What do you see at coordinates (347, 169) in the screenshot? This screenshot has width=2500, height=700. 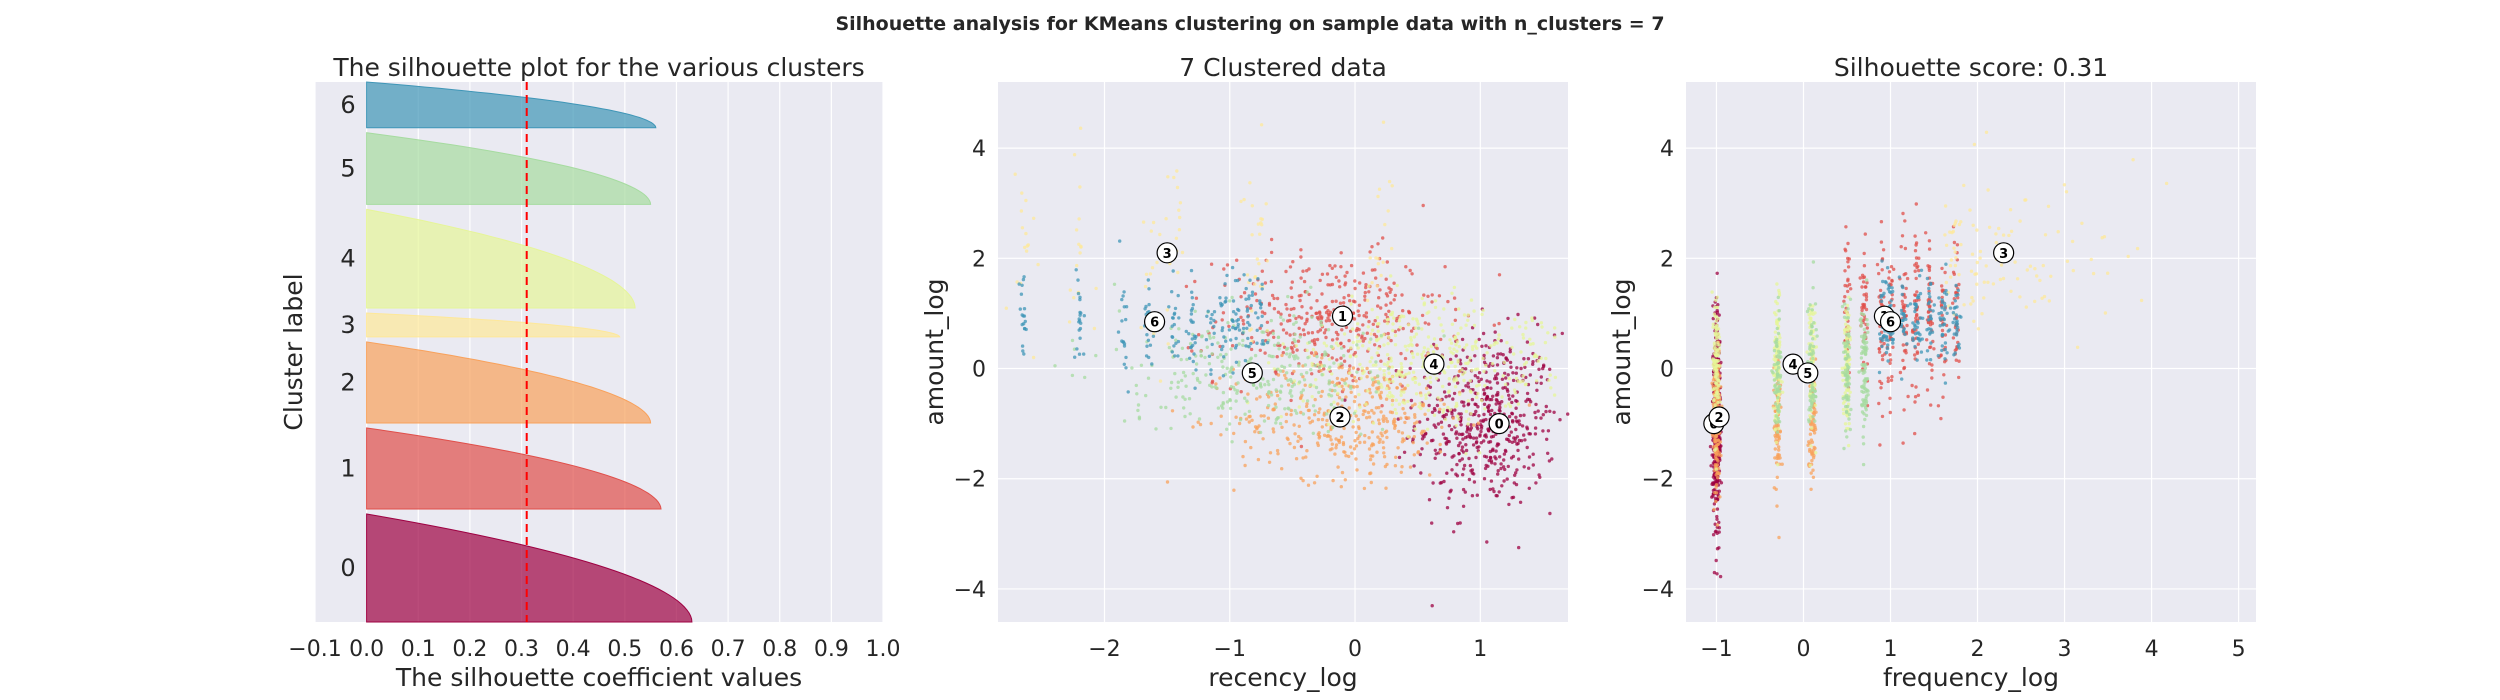 I see `cluster-label-5: 5` at bounding box center [347, 169].